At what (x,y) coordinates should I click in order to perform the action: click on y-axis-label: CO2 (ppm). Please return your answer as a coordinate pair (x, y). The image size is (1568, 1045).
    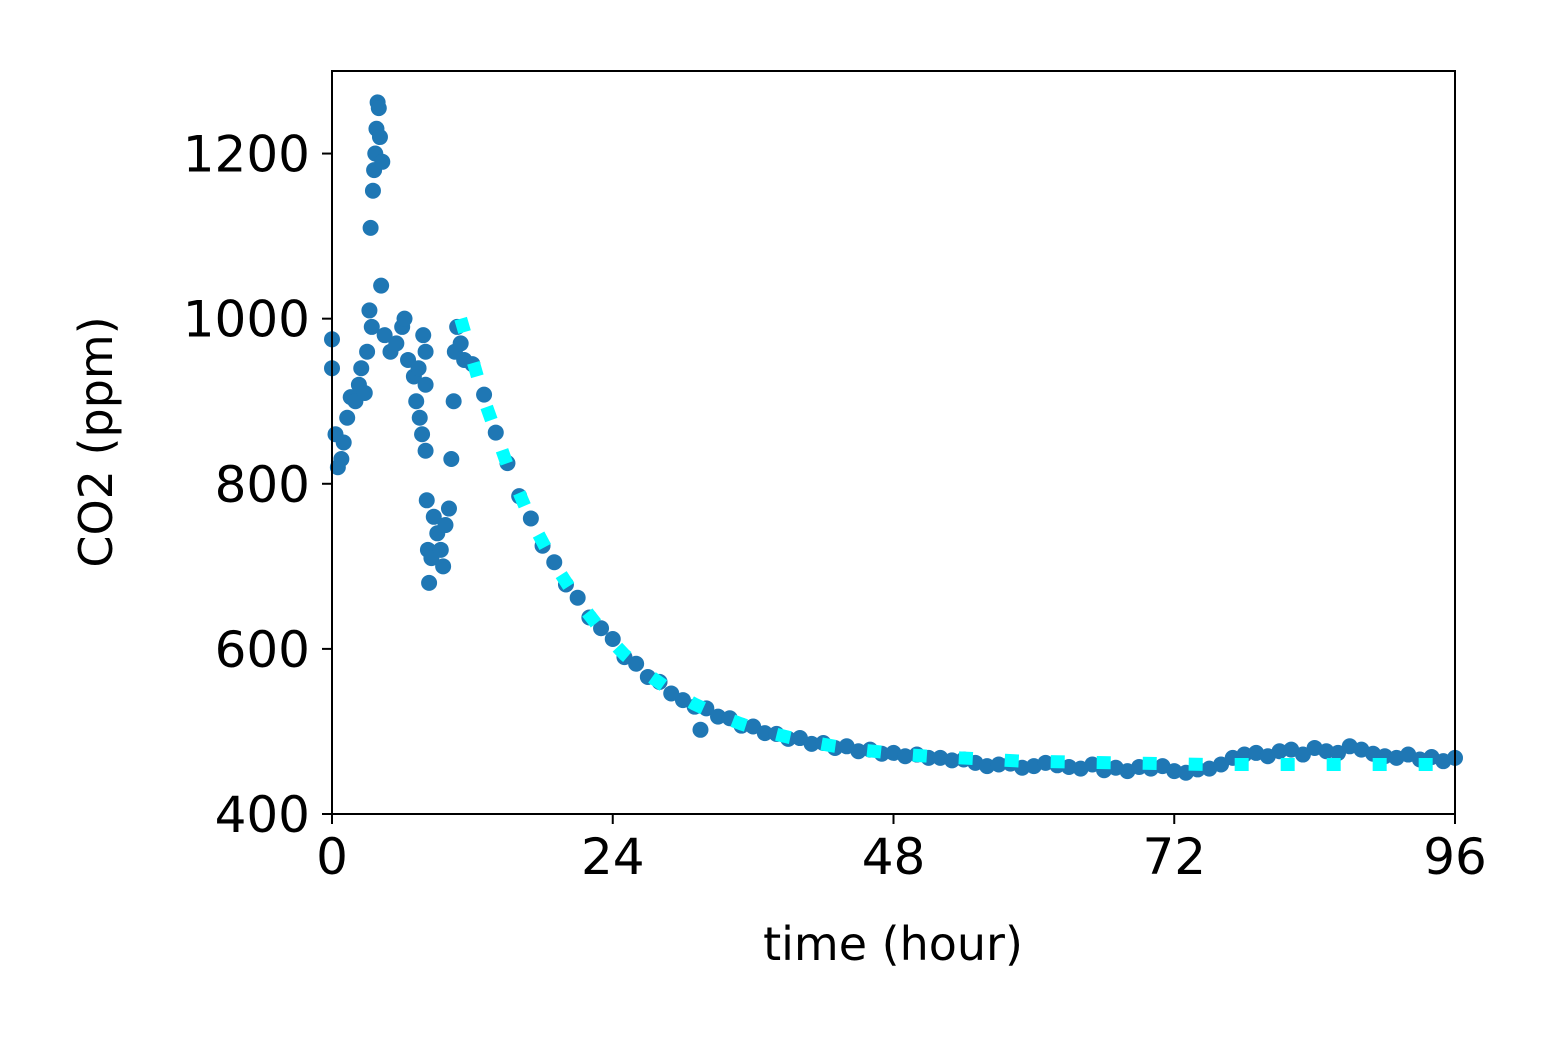
    Looking at the image, I should click on (96, 441).